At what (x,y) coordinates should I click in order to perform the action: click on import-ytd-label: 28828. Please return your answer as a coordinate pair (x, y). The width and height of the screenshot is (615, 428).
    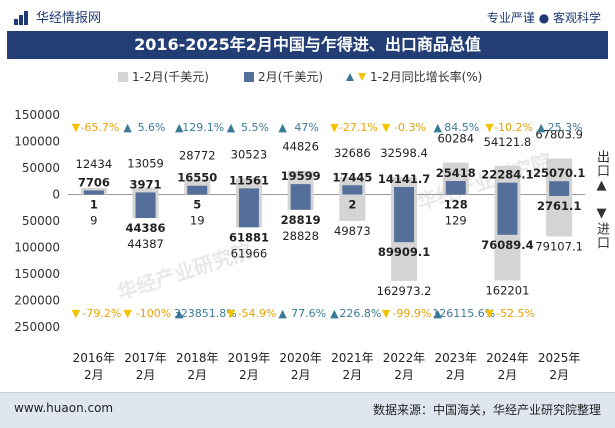
    Looking at the image, I should click on (300, 236).